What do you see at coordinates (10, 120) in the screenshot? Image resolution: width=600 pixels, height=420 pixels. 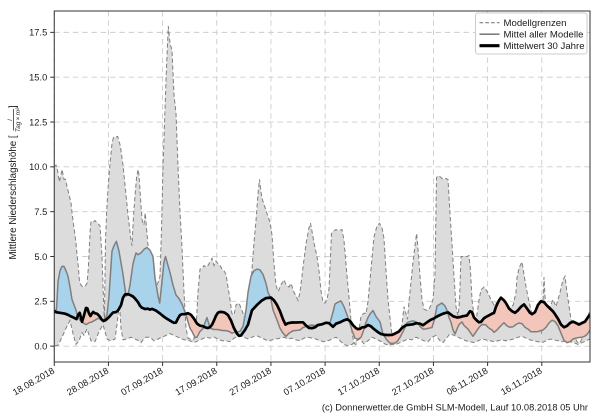 I see `svg-text: l` at bounding box center [10, 120].